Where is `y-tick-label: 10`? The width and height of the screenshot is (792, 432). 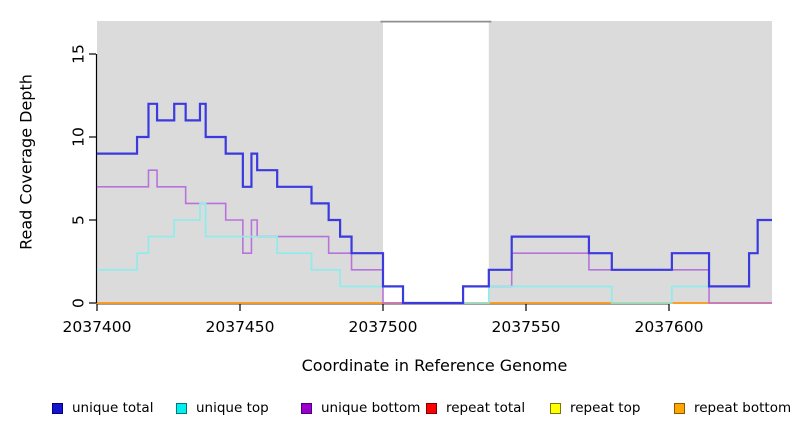 y-tick-label: 10 is located at coordinates (78, 137).